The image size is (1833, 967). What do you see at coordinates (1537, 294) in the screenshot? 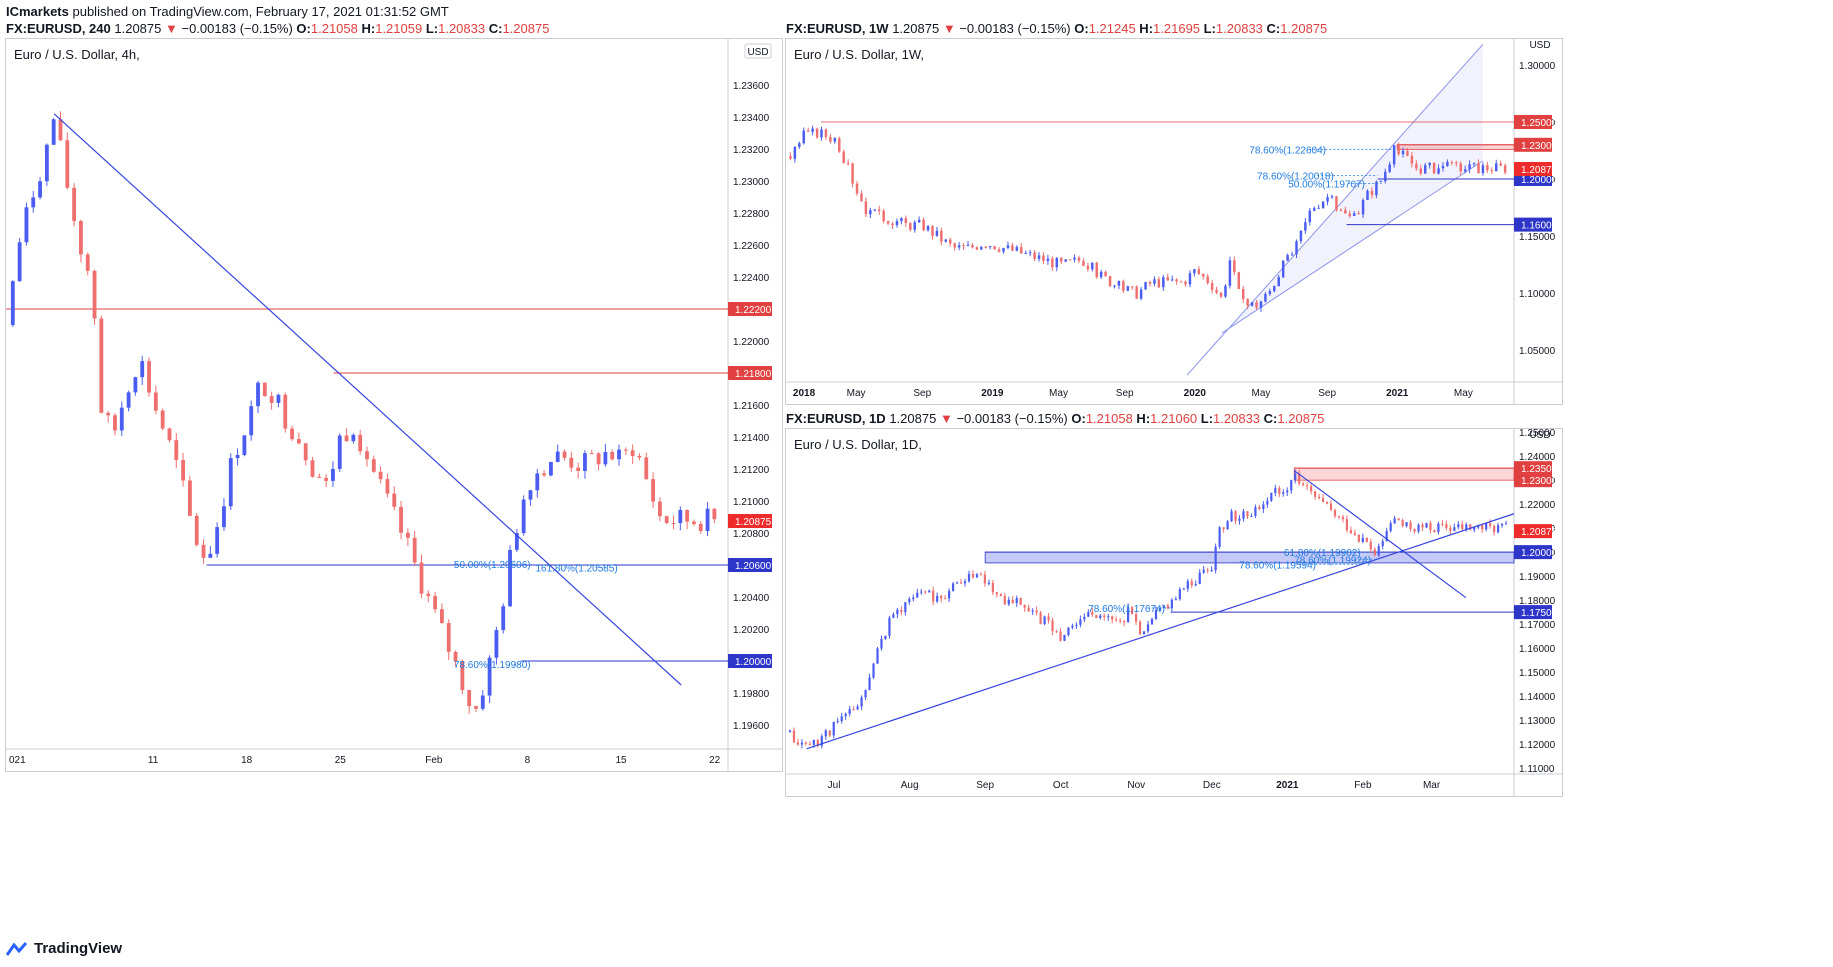
I see `price-tick-label: 1.10000` at bounding box center [1537, 294].